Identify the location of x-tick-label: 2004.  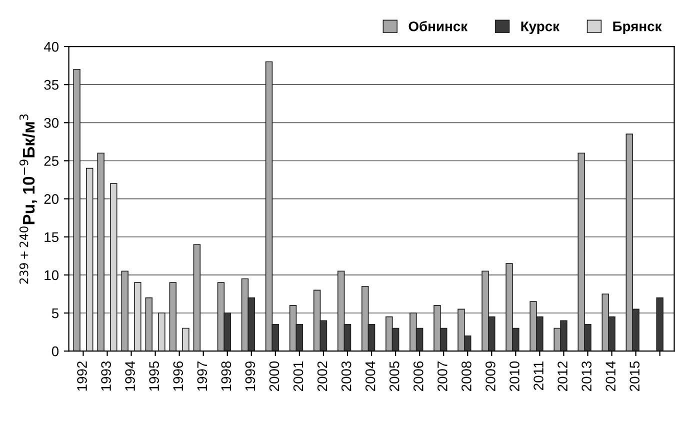
(370, 376).